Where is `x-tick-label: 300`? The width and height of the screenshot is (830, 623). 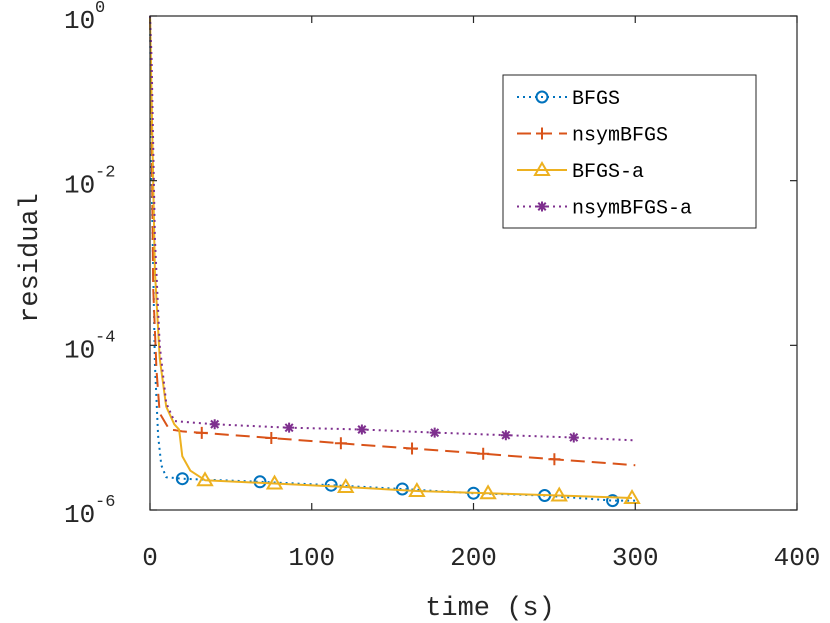 x-tick-label: 300 is located at coordinates (635, 558).